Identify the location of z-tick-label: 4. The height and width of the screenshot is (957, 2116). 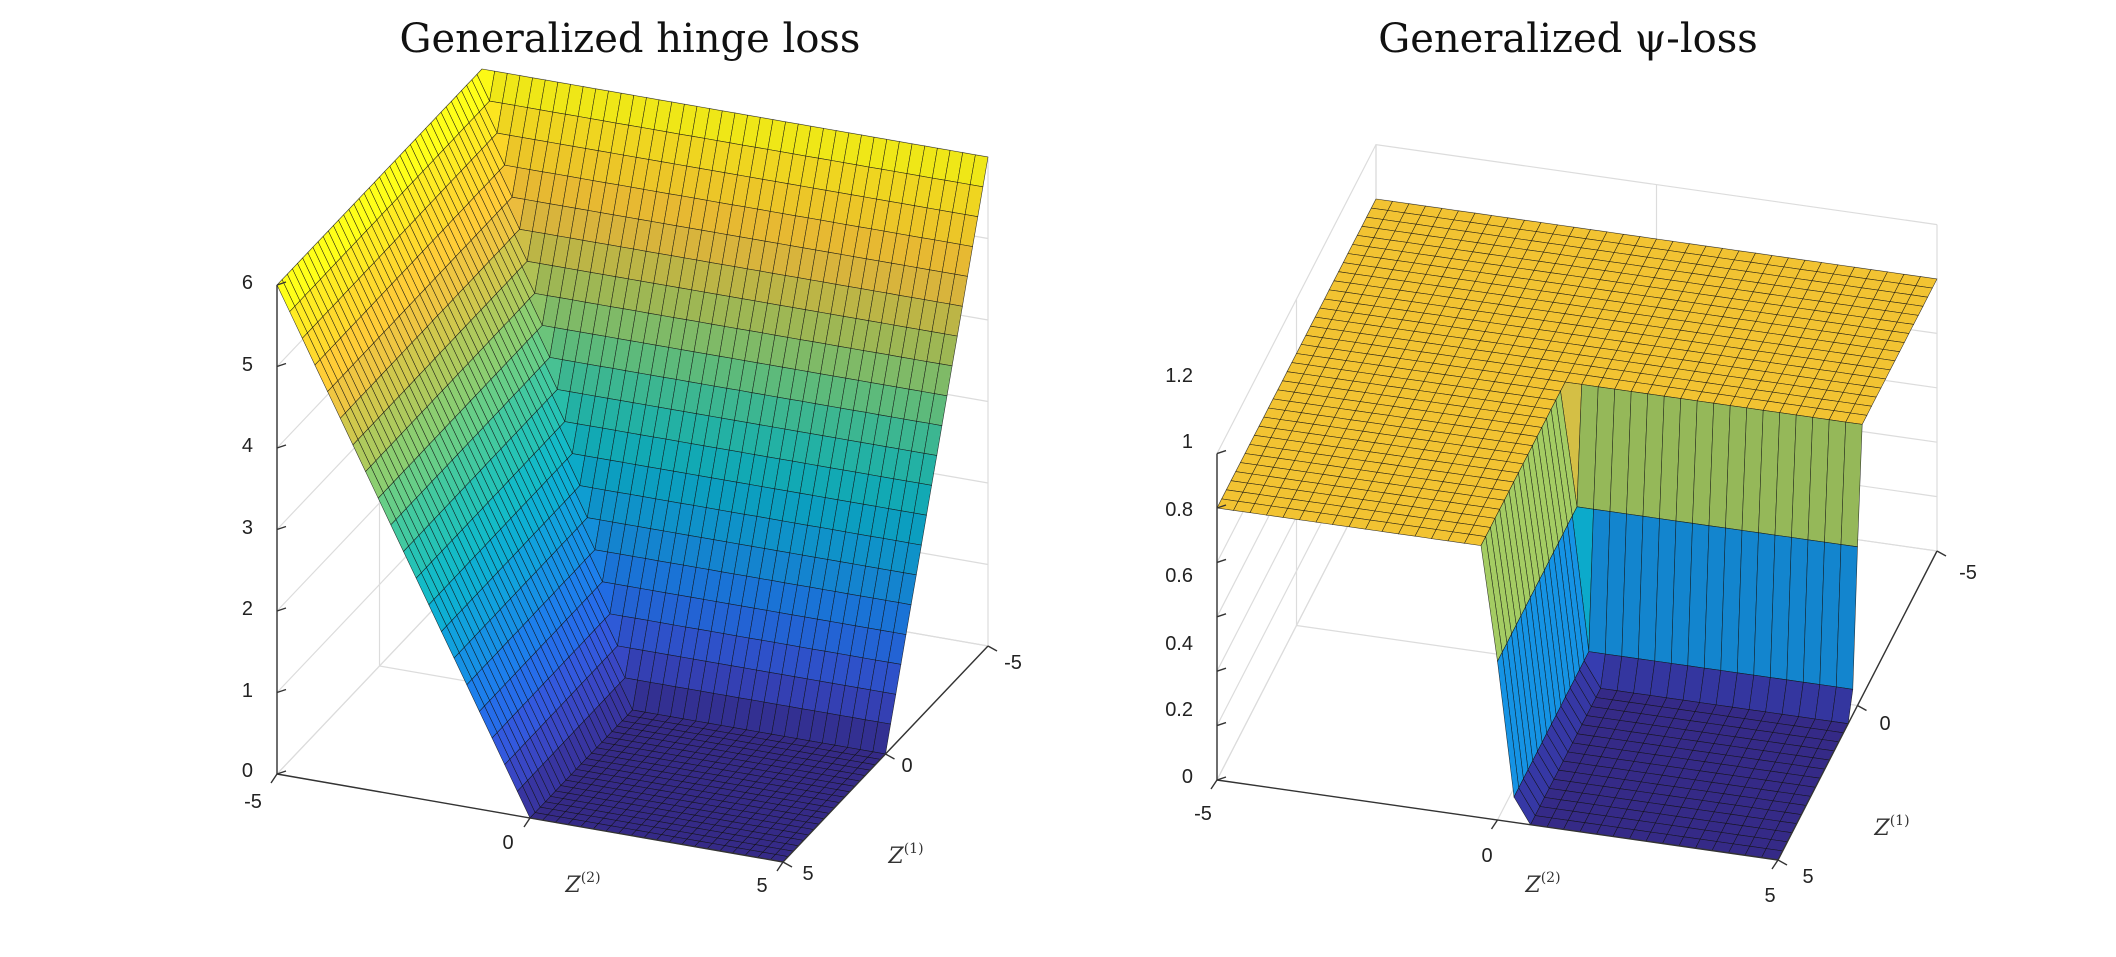
(247, 446).